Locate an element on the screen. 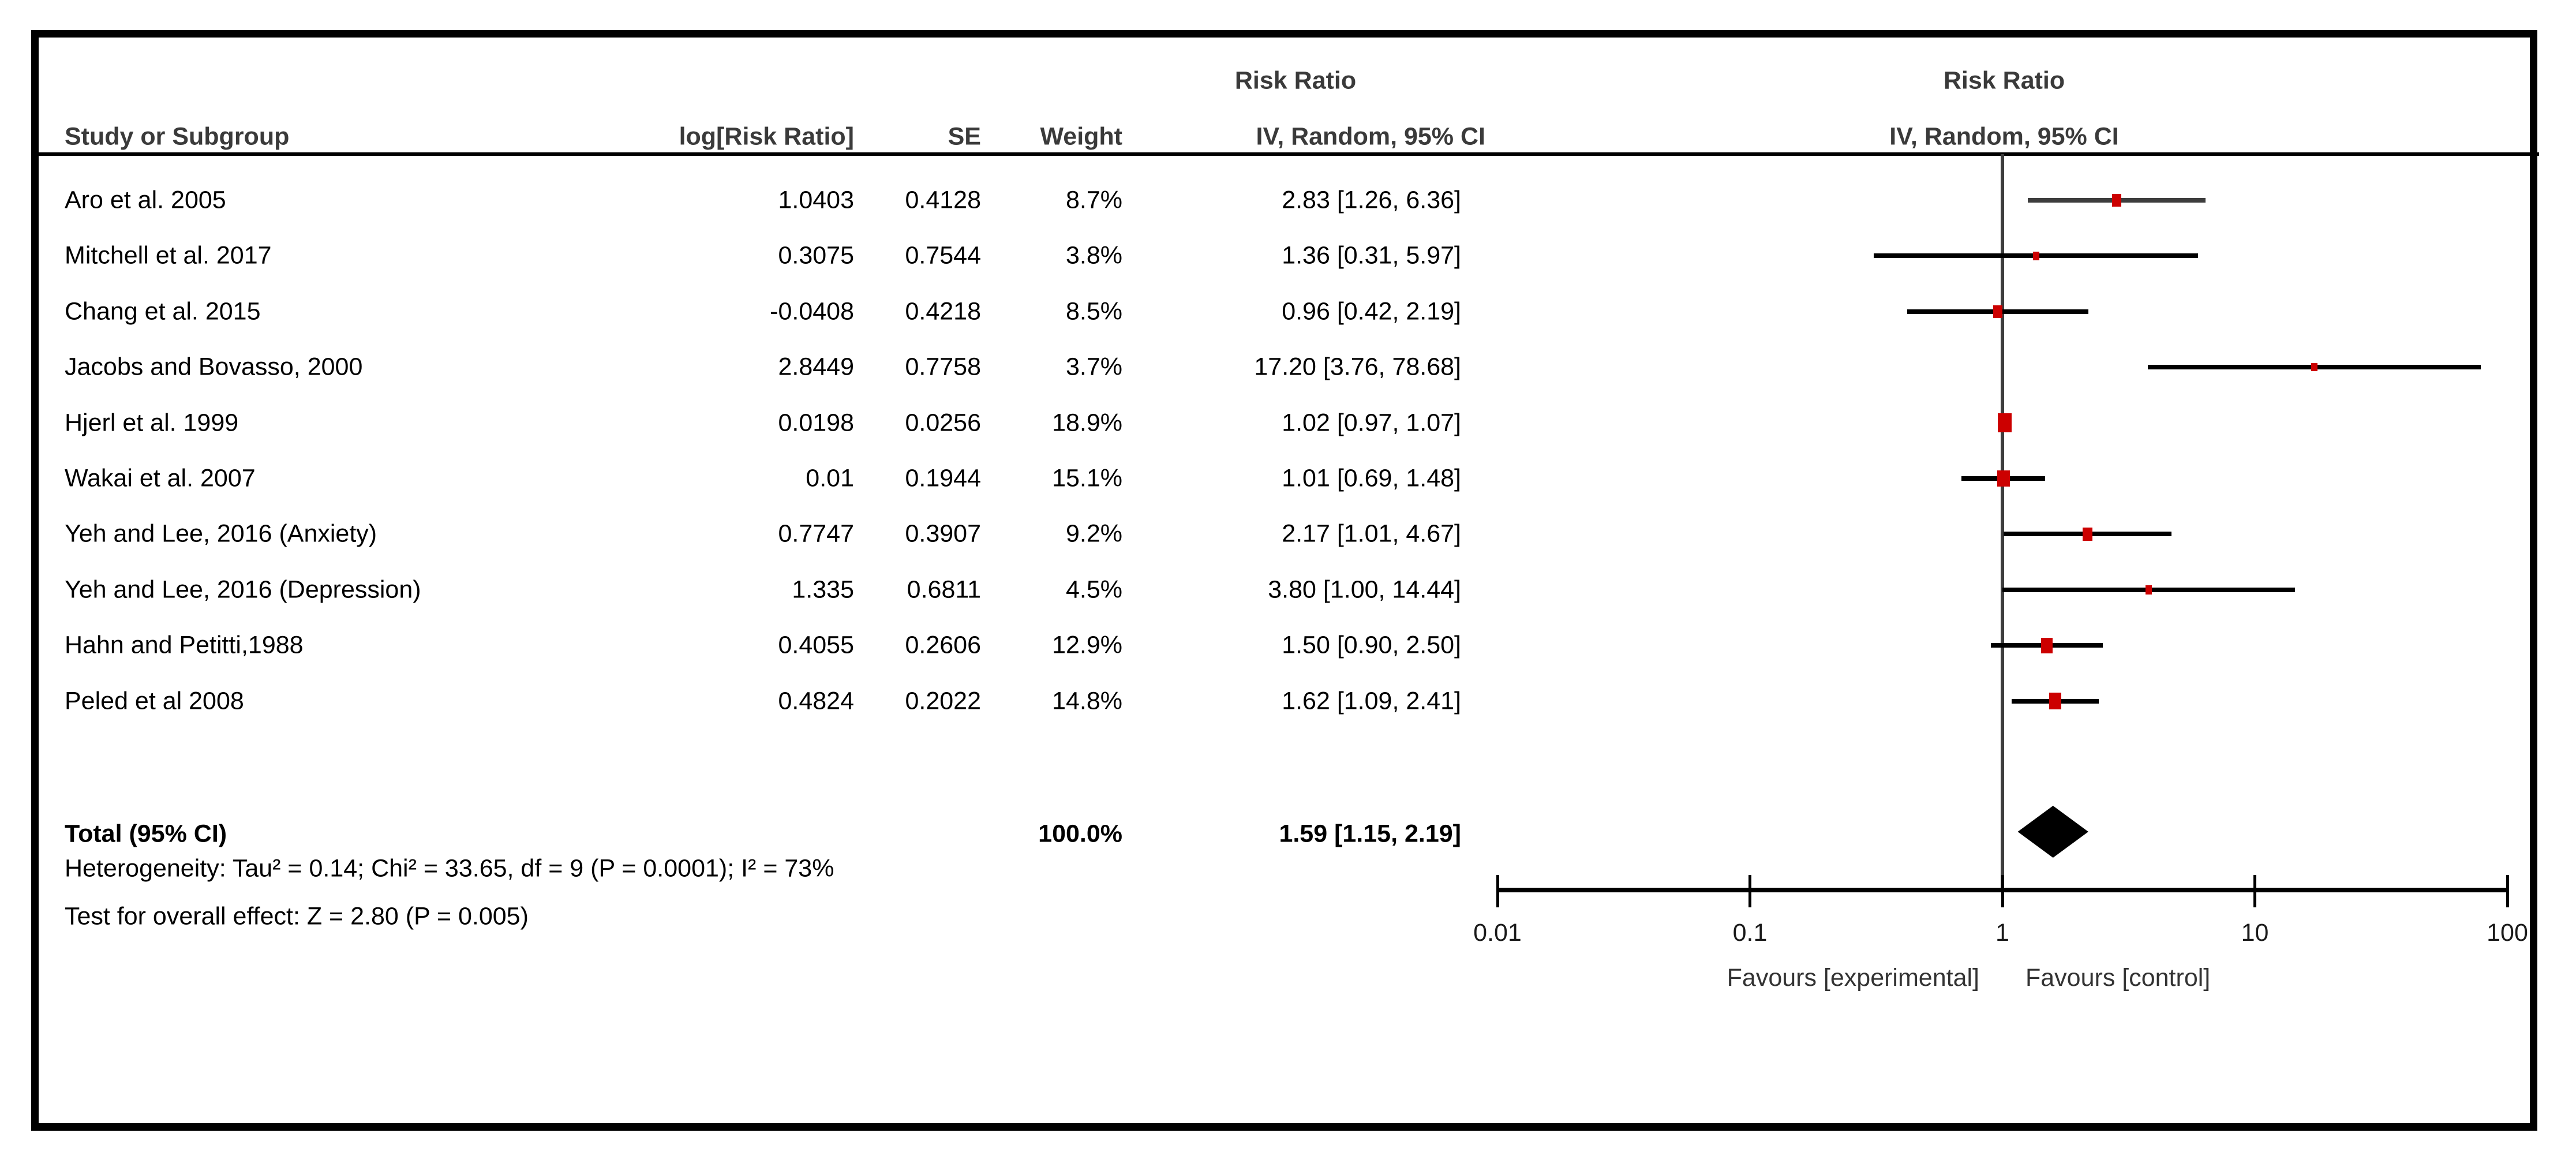 The image size is (2576, 1159). study-label: Hahn and Petitti,1988 is located at coordinates (184, 645).